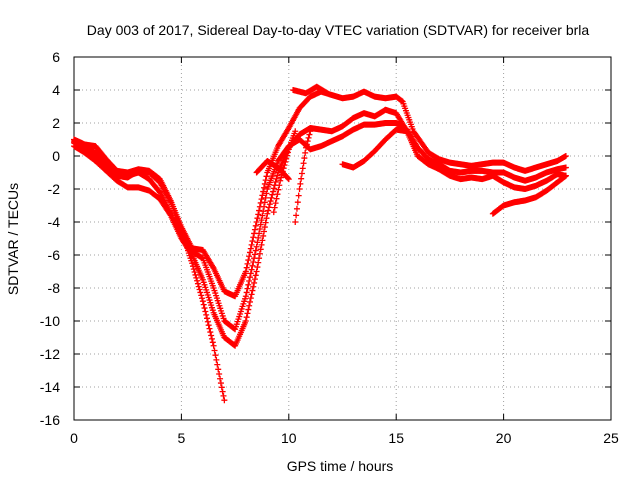 The image size is (640, 480). I want to click on y-tick-label: -14, so click(50, 387).